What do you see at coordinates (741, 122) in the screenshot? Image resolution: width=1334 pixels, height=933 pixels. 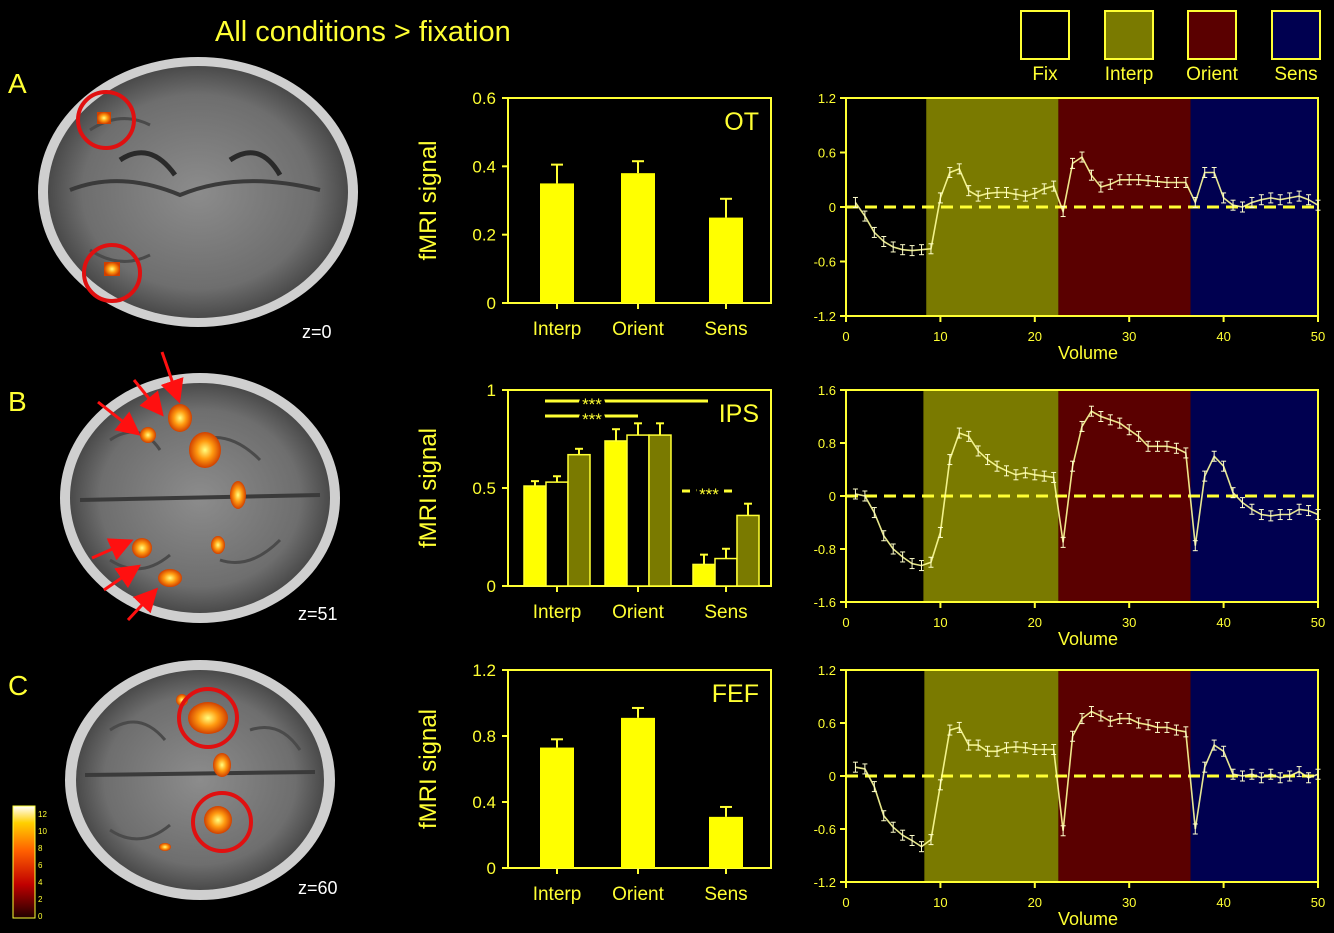 I see `region-label: OT` at bounding box center [741, 122].